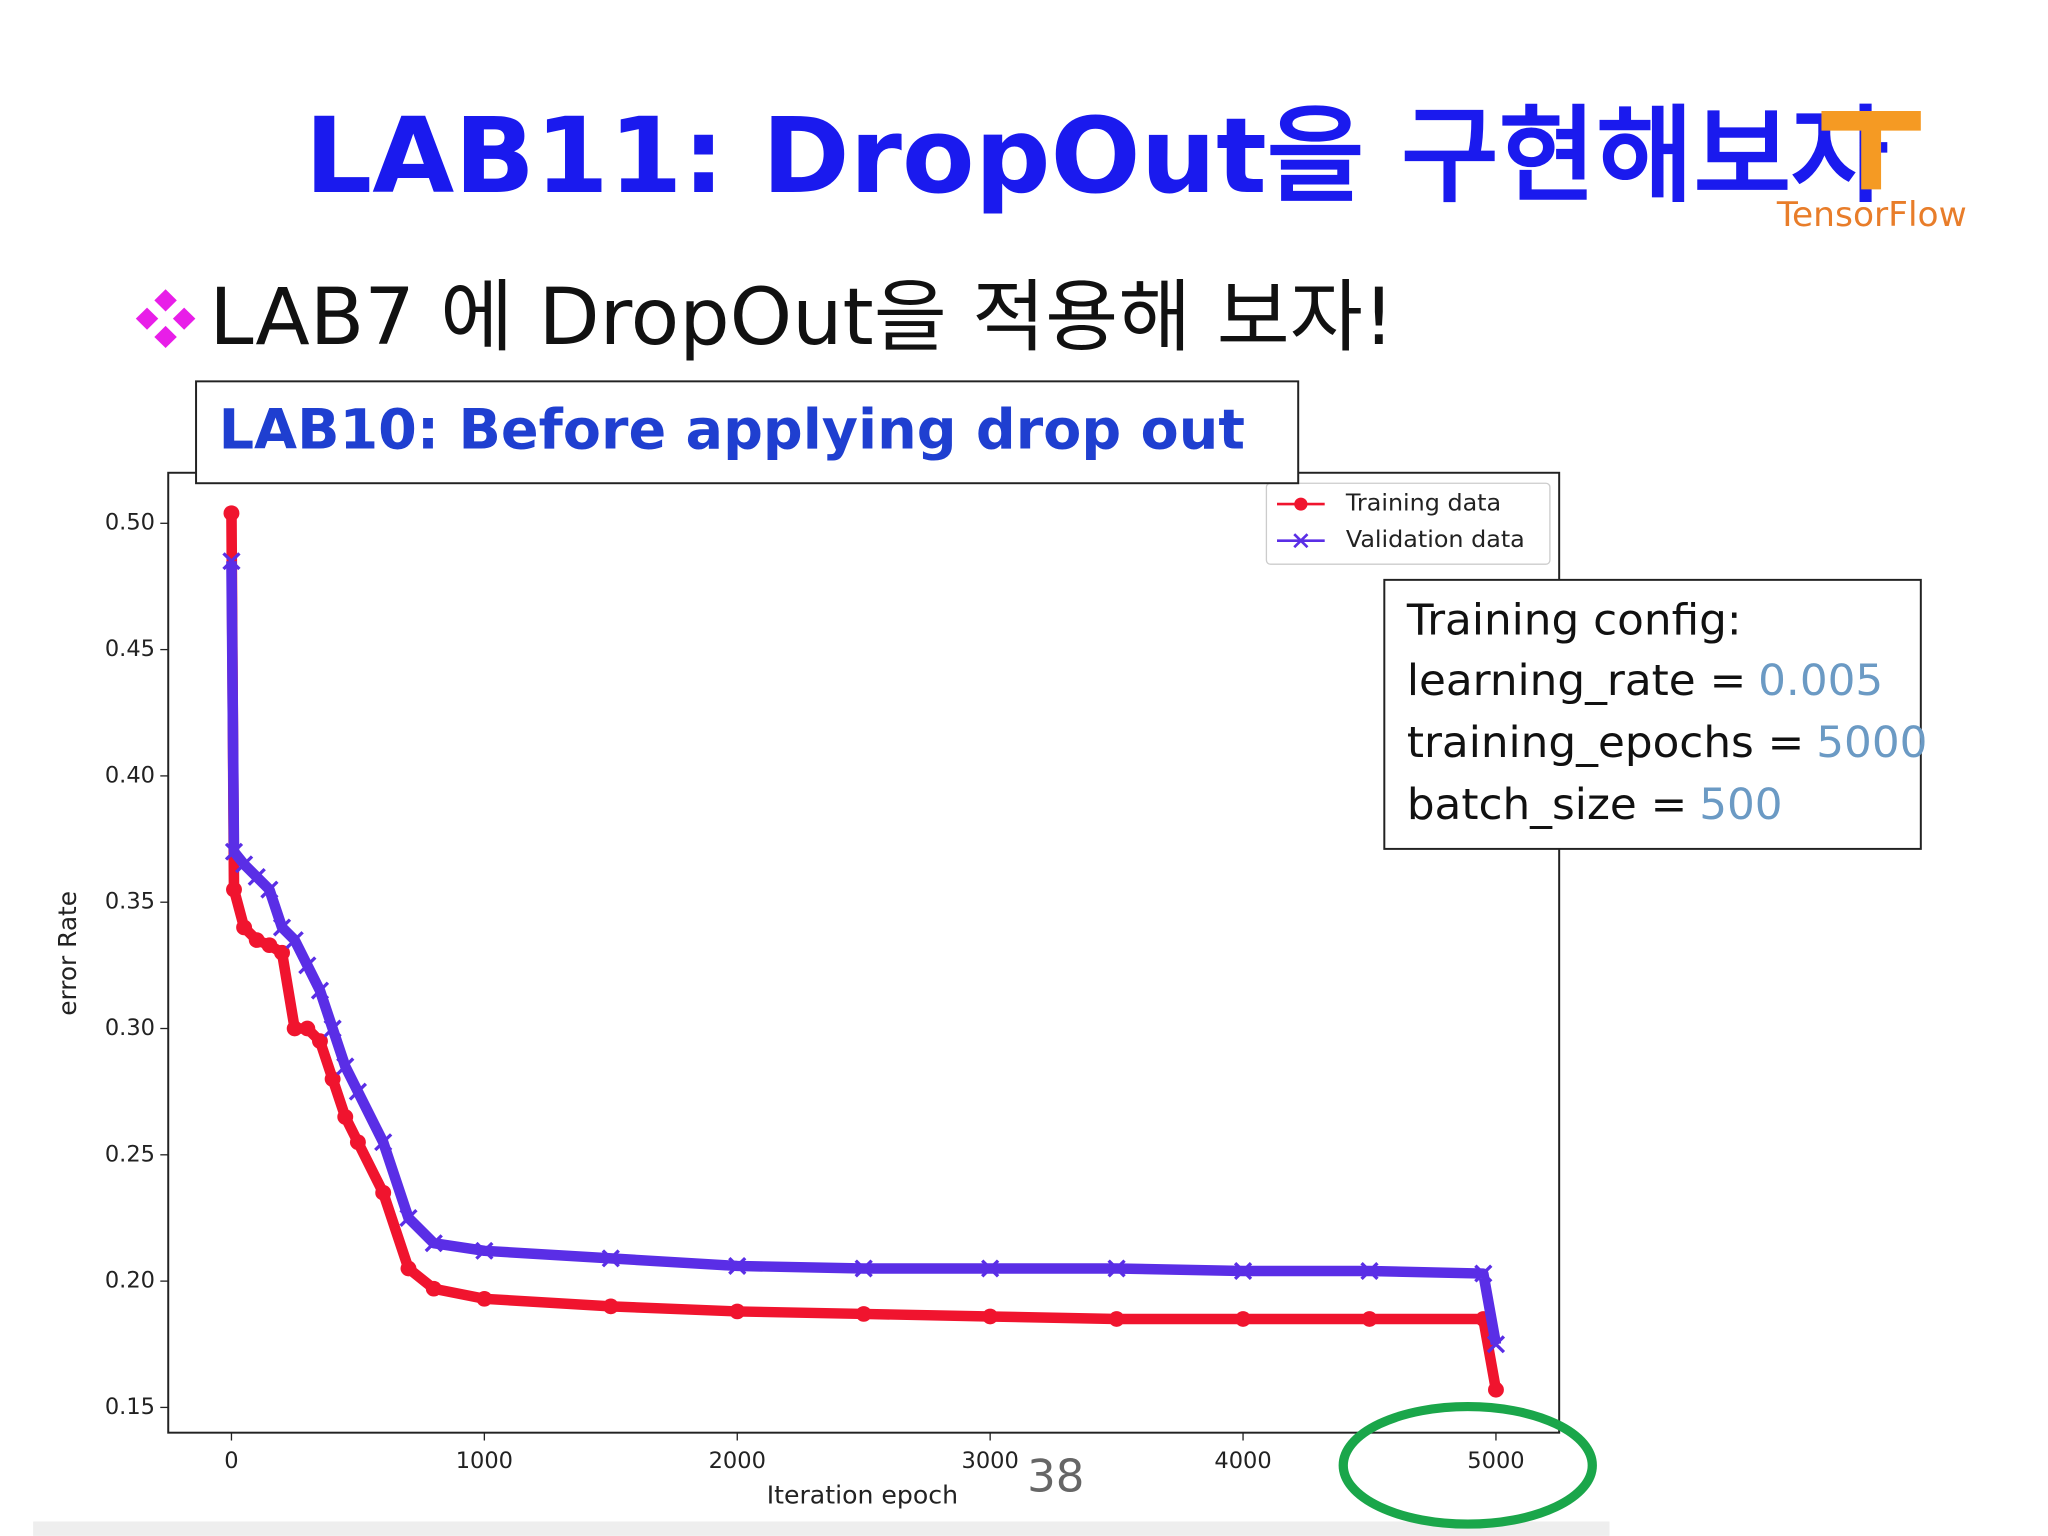  What do you see at coordinates (1740, 805) in the screenshot?
I see `config-value: 500` at bounding box center [1740, 805].